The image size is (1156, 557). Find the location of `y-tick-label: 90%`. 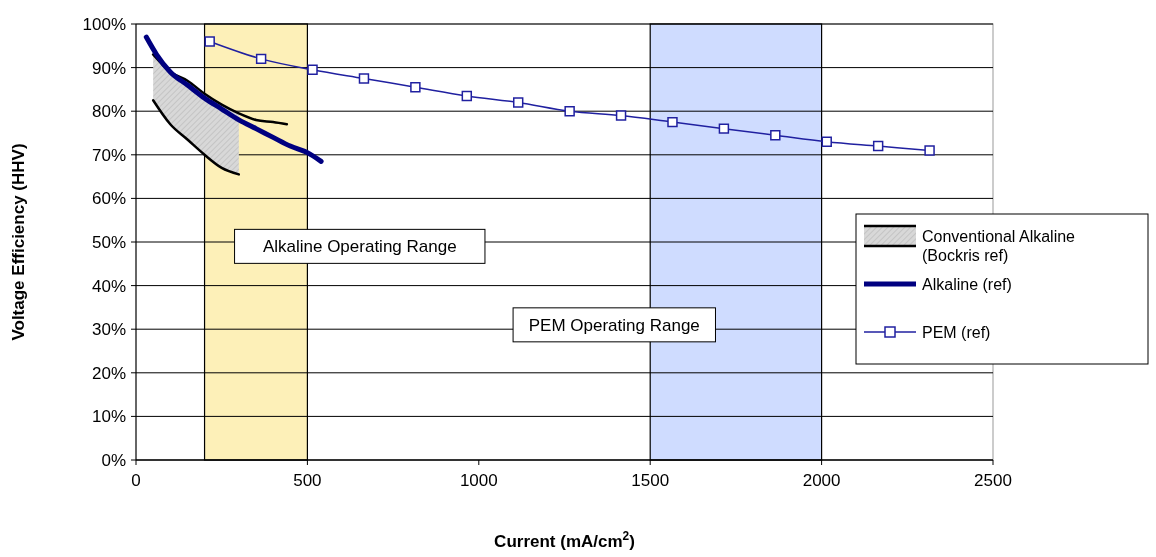

y-tick-label: 90% is located at coordinates (108, 68).